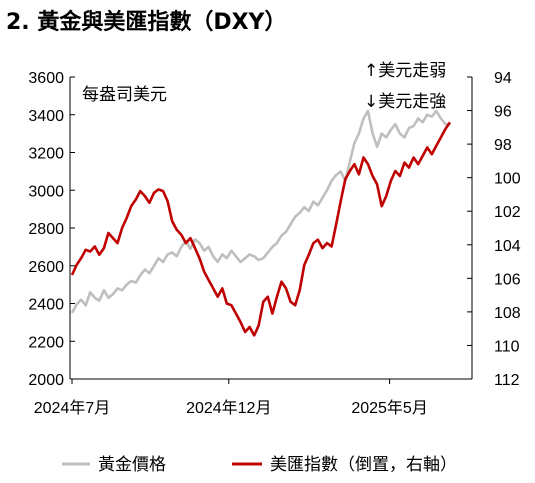 This screenshot has height=483, width=535. What do you see at coordinates (46, 191) in the screenshot?
I see `left-tick-label: 3000` at bounding box center [46, 191].